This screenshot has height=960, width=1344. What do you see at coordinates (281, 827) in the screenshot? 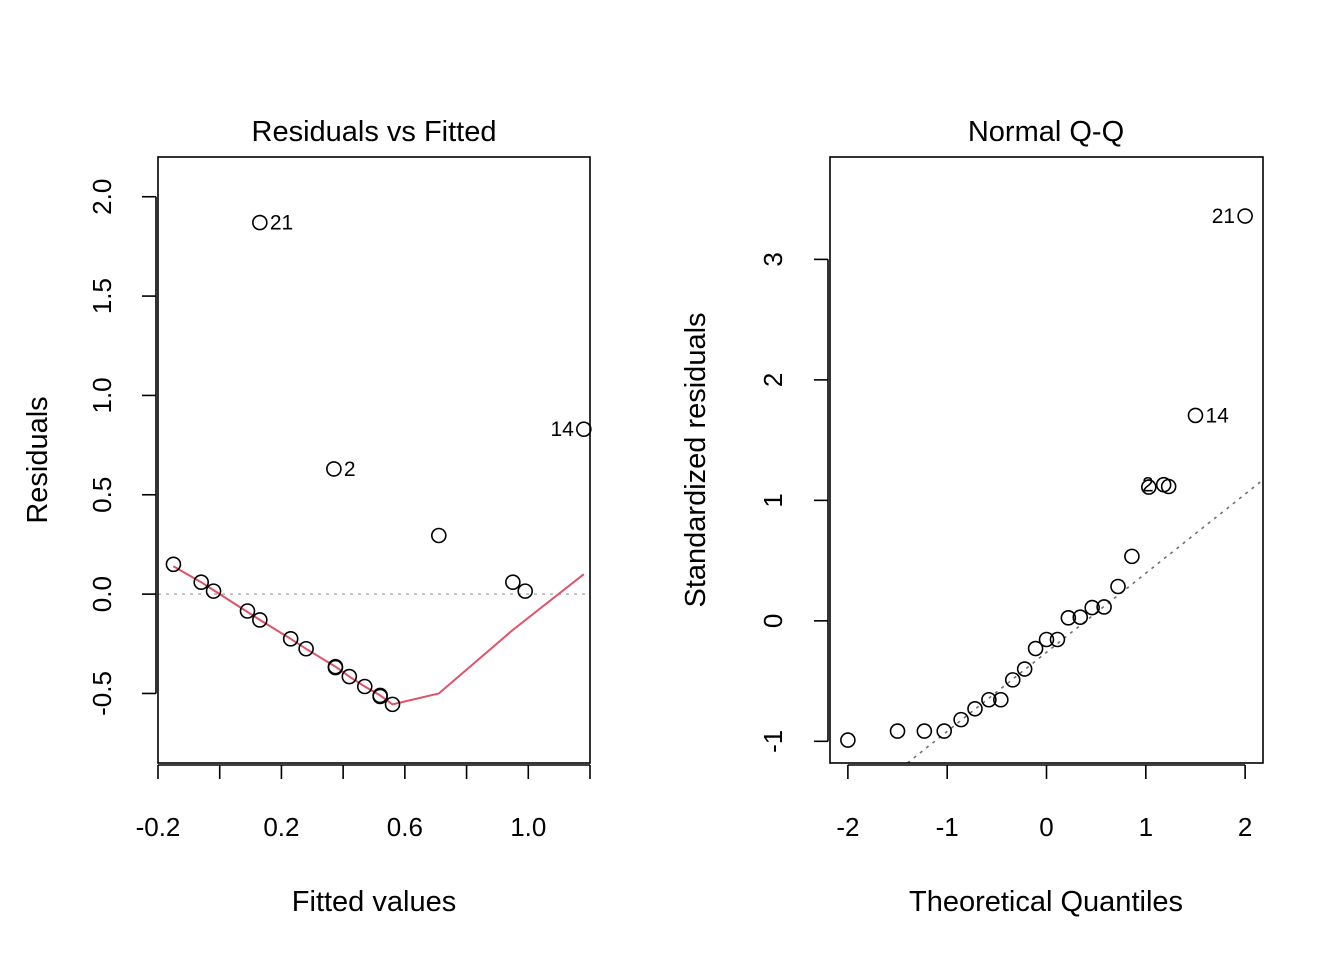
I see `x-tick-label: 0.2` at bounding box center [281, 827].